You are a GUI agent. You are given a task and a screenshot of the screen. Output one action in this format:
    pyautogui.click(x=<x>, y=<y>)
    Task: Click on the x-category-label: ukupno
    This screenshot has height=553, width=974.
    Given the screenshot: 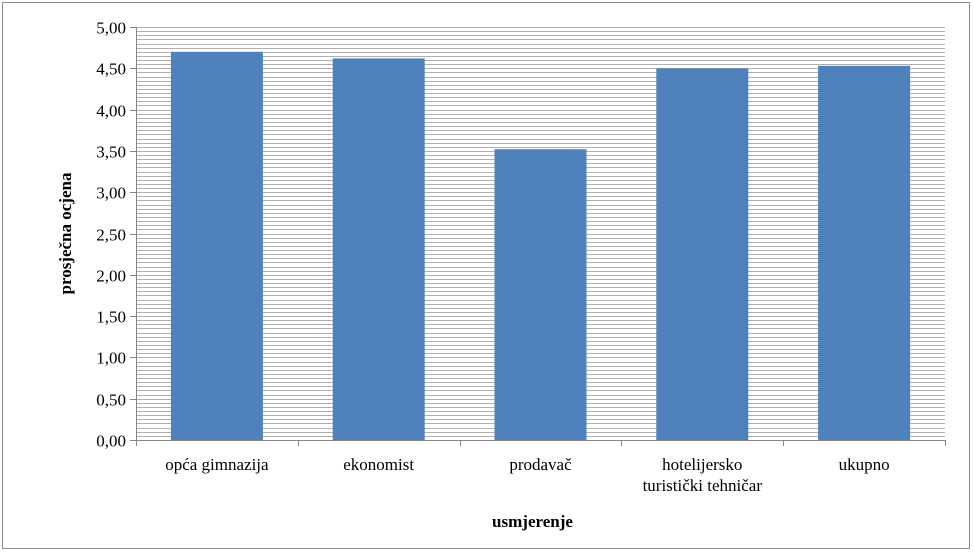 What is the action you would take?
    pyautogui.click(x=864, y=464)
    